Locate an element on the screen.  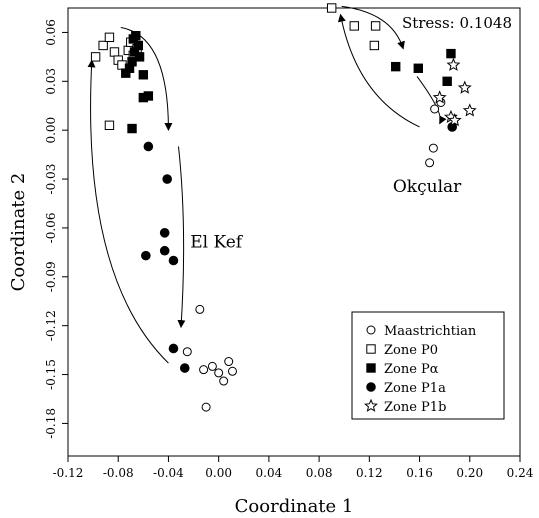
x-tick-label: 0.24 is located at coordinates (520, 473).